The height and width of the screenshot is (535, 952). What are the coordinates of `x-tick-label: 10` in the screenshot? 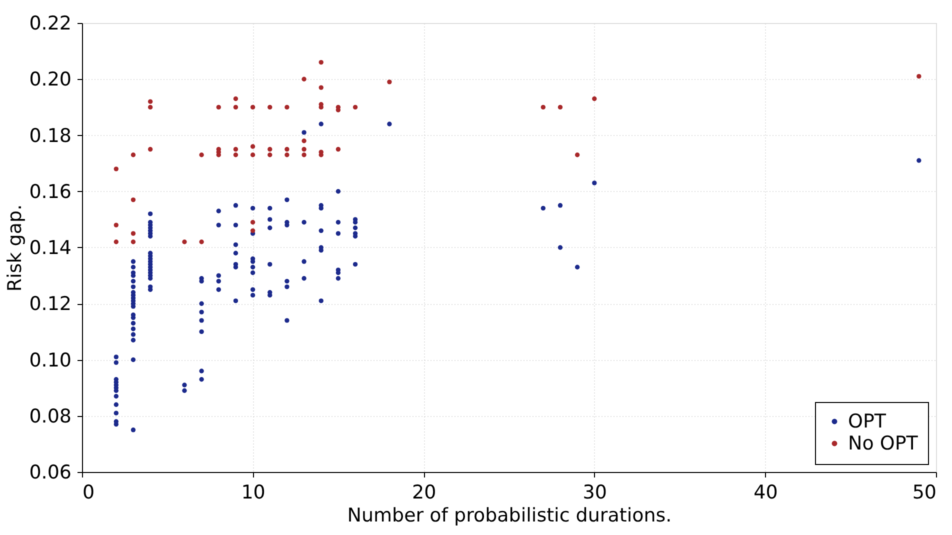 It's located at (253, 493).